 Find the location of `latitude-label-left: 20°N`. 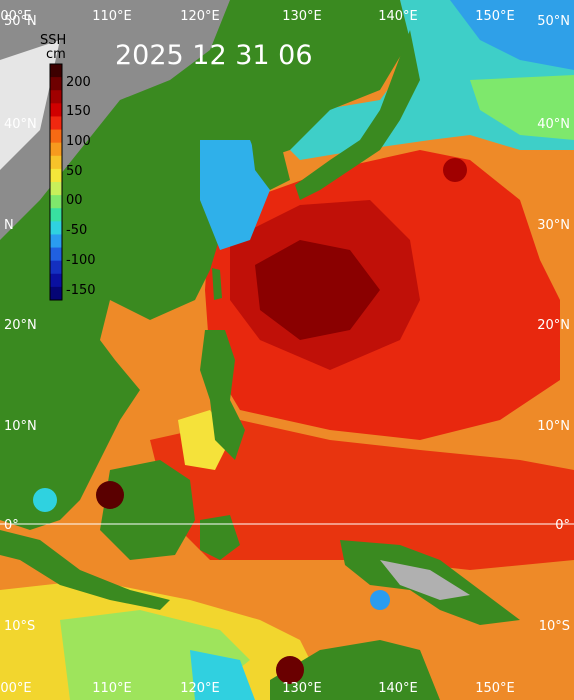

latitude-label-left: 20°N is located at coordinates (20, 325).